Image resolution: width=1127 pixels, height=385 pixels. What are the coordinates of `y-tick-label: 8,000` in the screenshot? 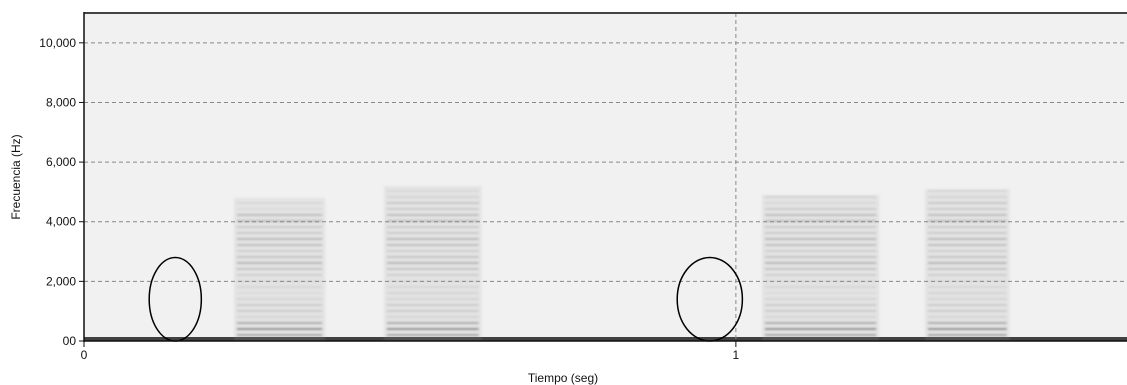 It's located at (61, 102).